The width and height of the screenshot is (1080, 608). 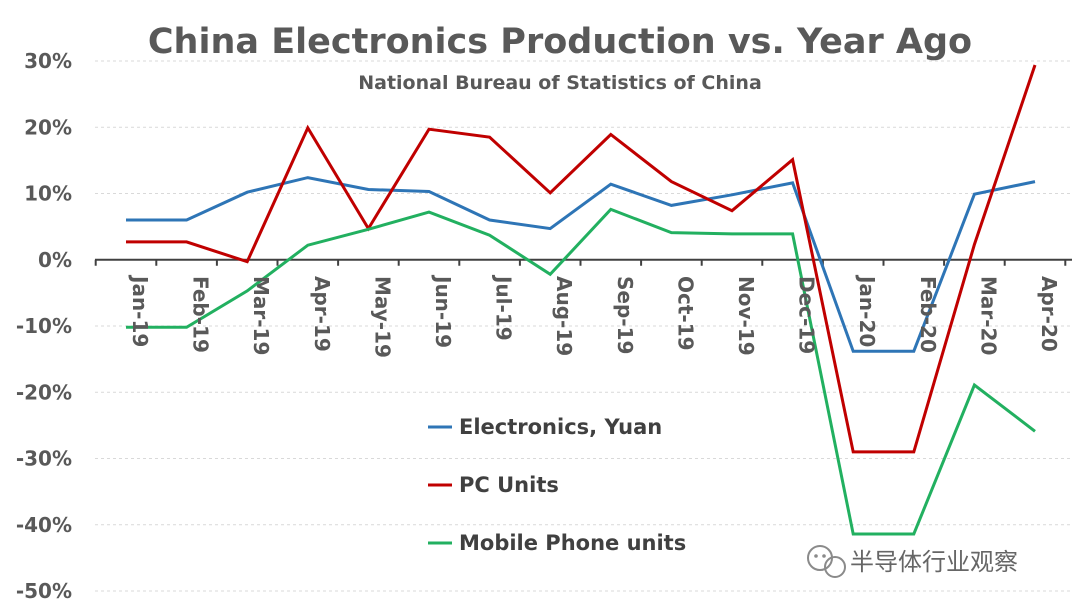 I want to click on legend-item-pc: PC Units, so click(x=493, y=485).